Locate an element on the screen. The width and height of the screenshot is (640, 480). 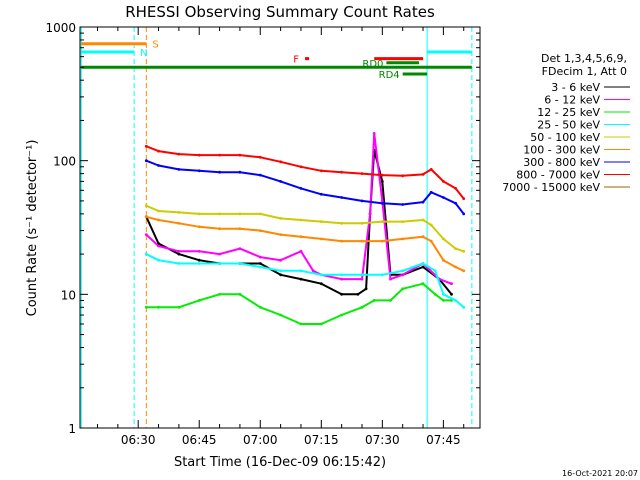
legend-header-0: Det 1,3,4,5,6,9, is located at coordinates (584, 58).